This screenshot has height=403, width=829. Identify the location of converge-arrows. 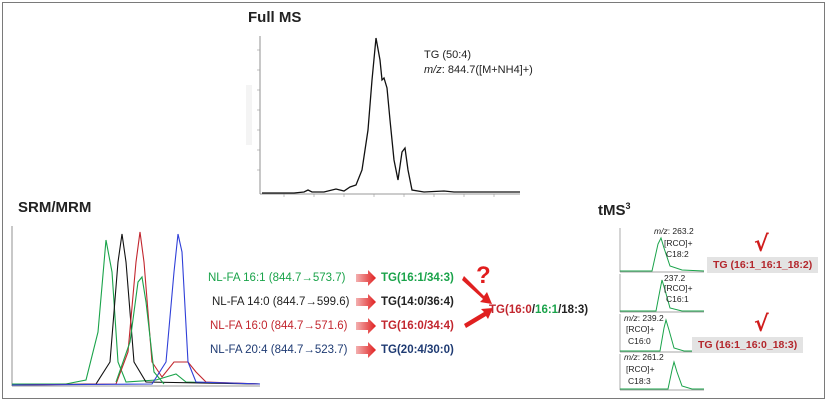
(477, 302).